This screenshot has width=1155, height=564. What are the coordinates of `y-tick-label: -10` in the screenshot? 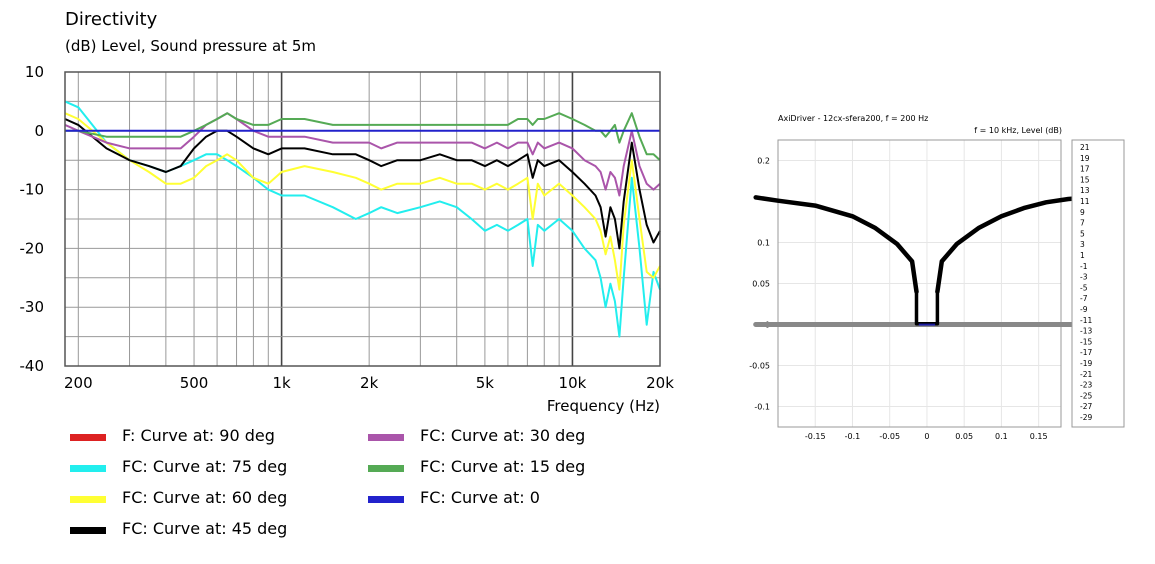 It's located at (32, 190).